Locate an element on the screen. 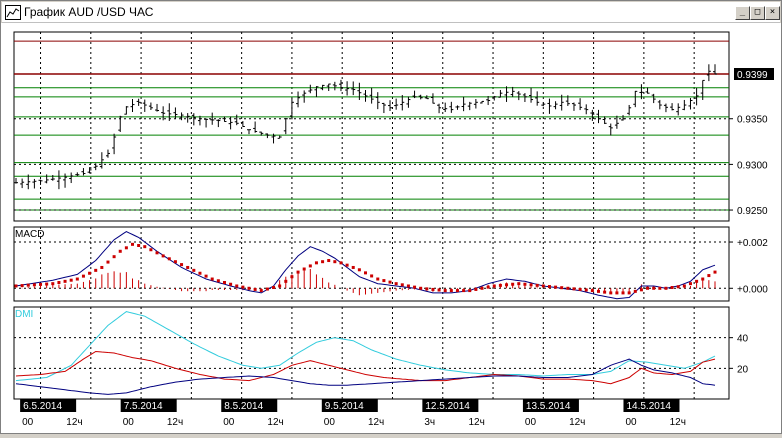  window-title: График AUD /USD ЧАС is located at coordinates (89, 12).